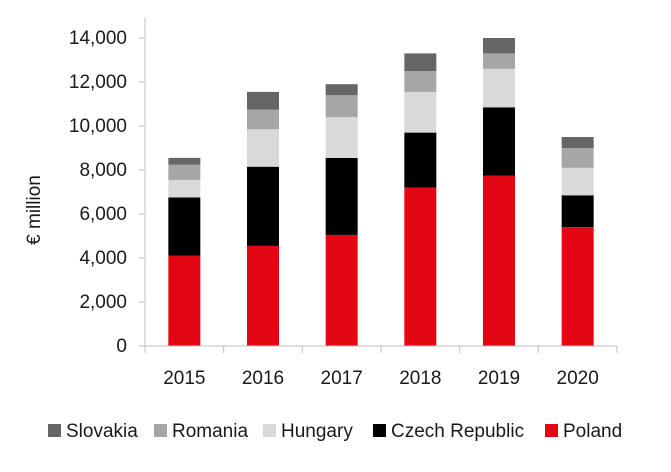  Describe the element at coordinates (263, 378) in the screenshot. I see `x-tick-label: 2016` at that location.